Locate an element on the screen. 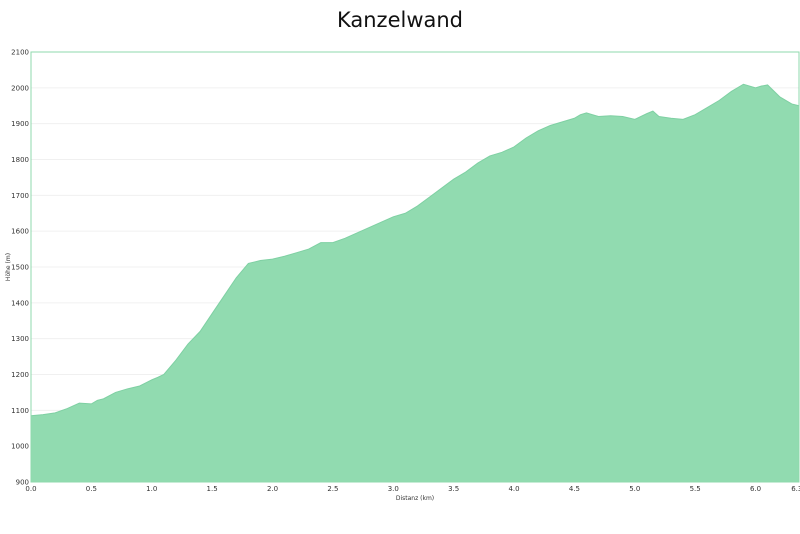  x-tick-label: 4.5 is located at coordinates (574, 489).